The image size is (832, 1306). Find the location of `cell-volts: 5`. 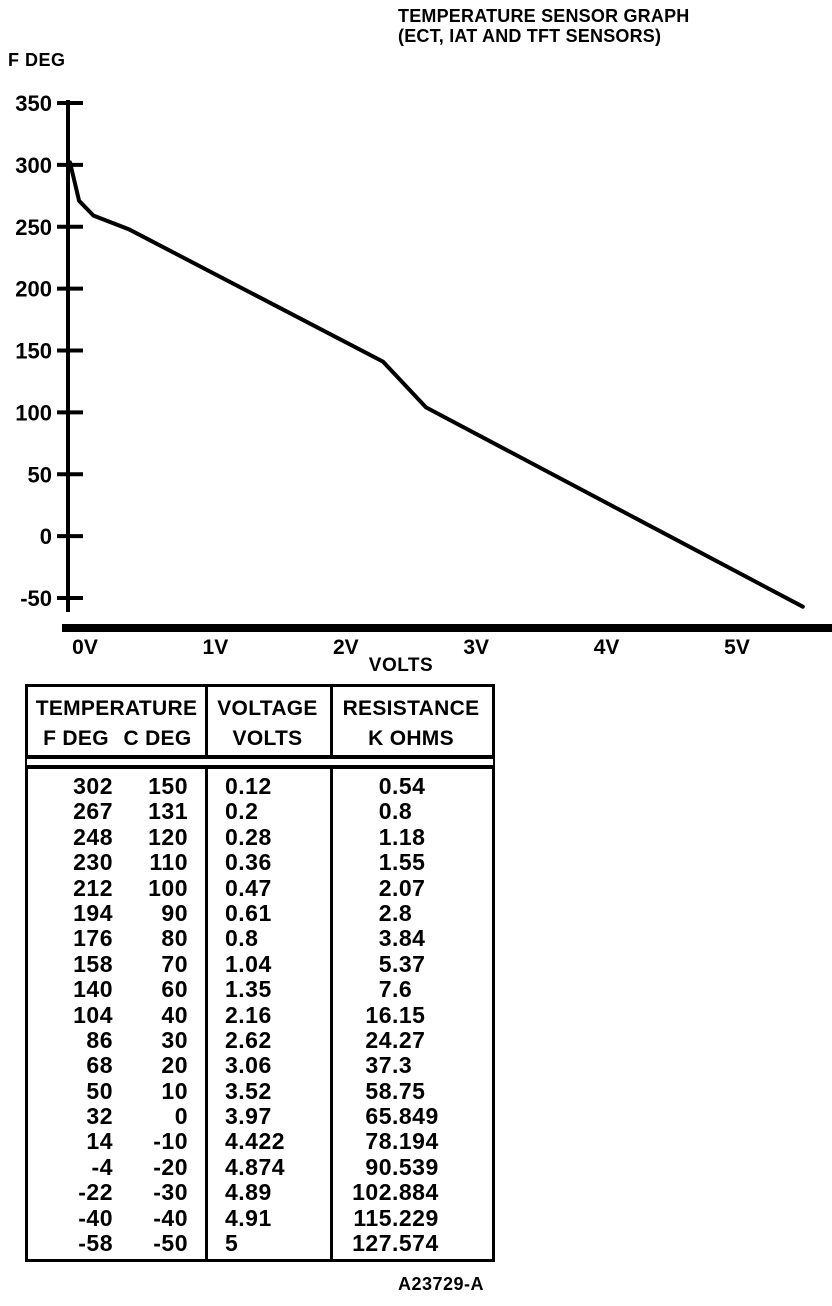

cell-volts: 5 is located at coordinates (232, 1243).